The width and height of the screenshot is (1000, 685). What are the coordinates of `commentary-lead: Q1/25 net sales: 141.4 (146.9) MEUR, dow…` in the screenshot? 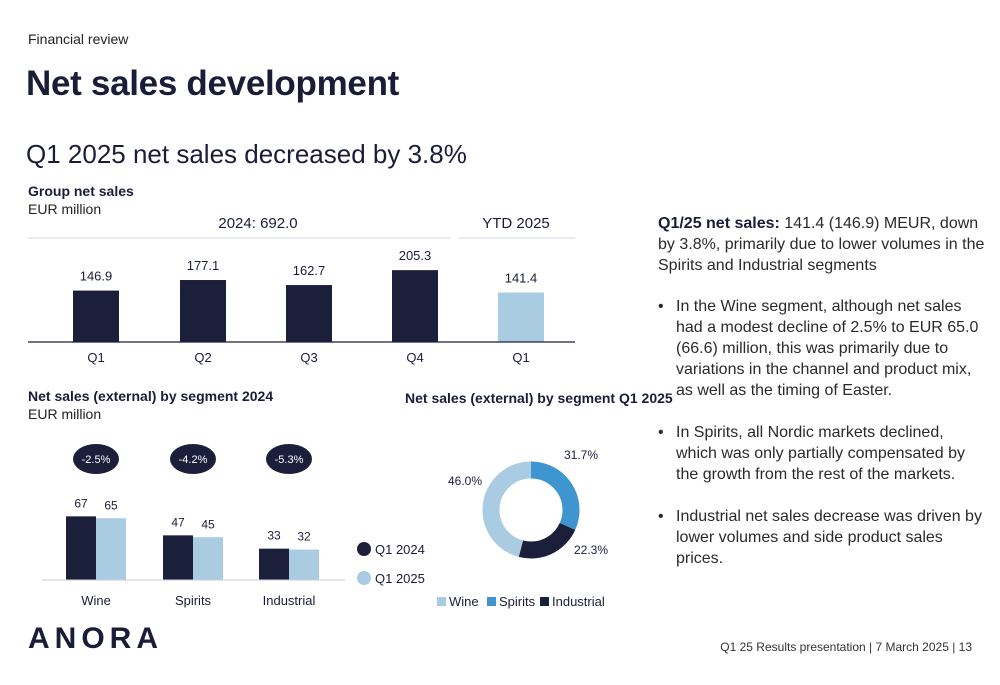 It's located at (823, 244).